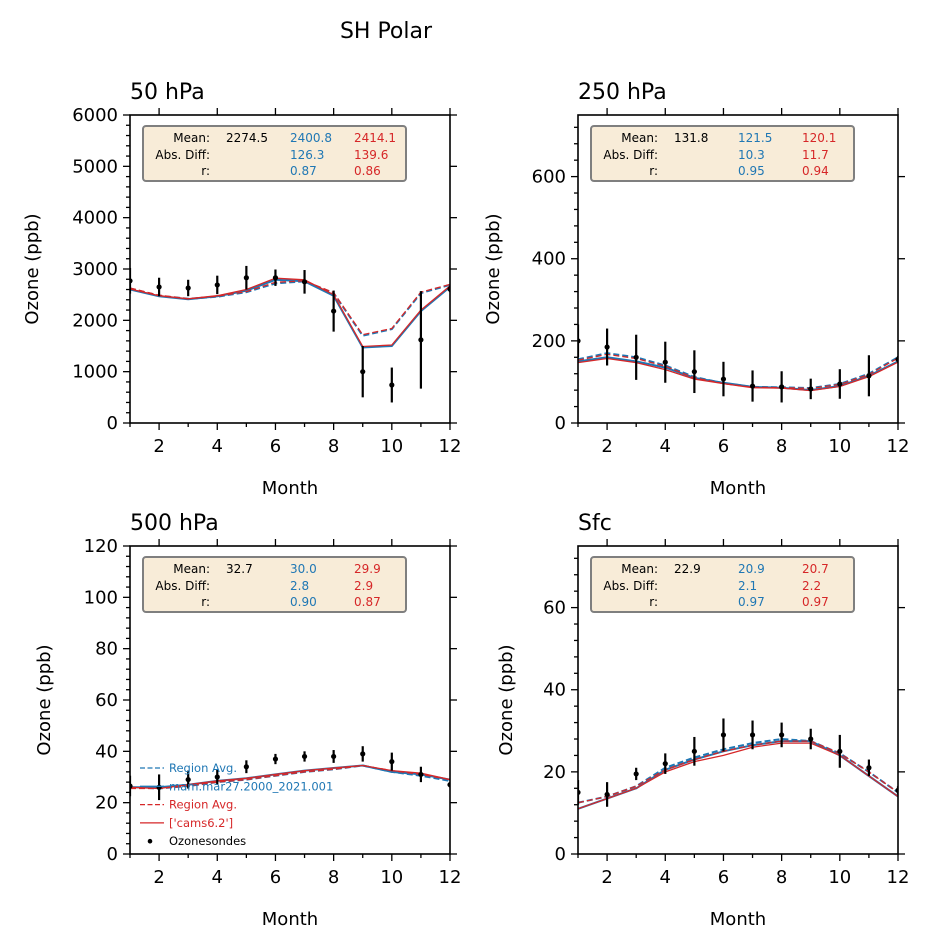  Describe the element at coordinates (307, 155) in the screenshot. I see `stats-blue-value: 126.3` at that location.